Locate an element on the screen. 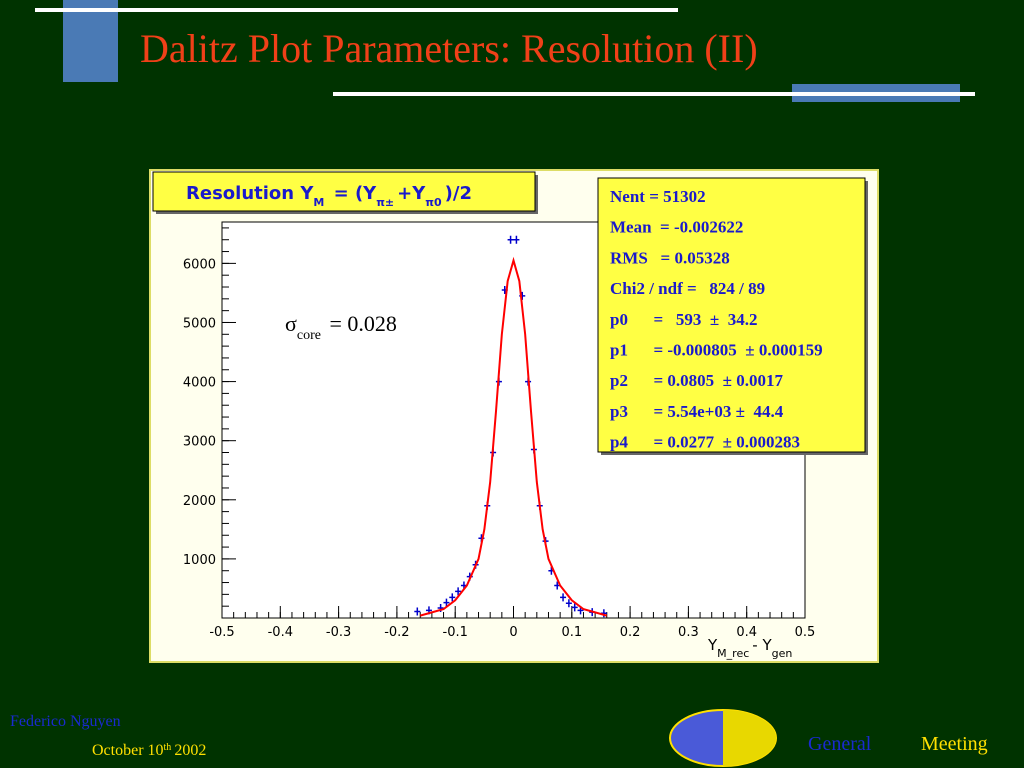 The image size is (1024, 768). footer-date: October 10th 2002 is located at coordinates (149, 751).